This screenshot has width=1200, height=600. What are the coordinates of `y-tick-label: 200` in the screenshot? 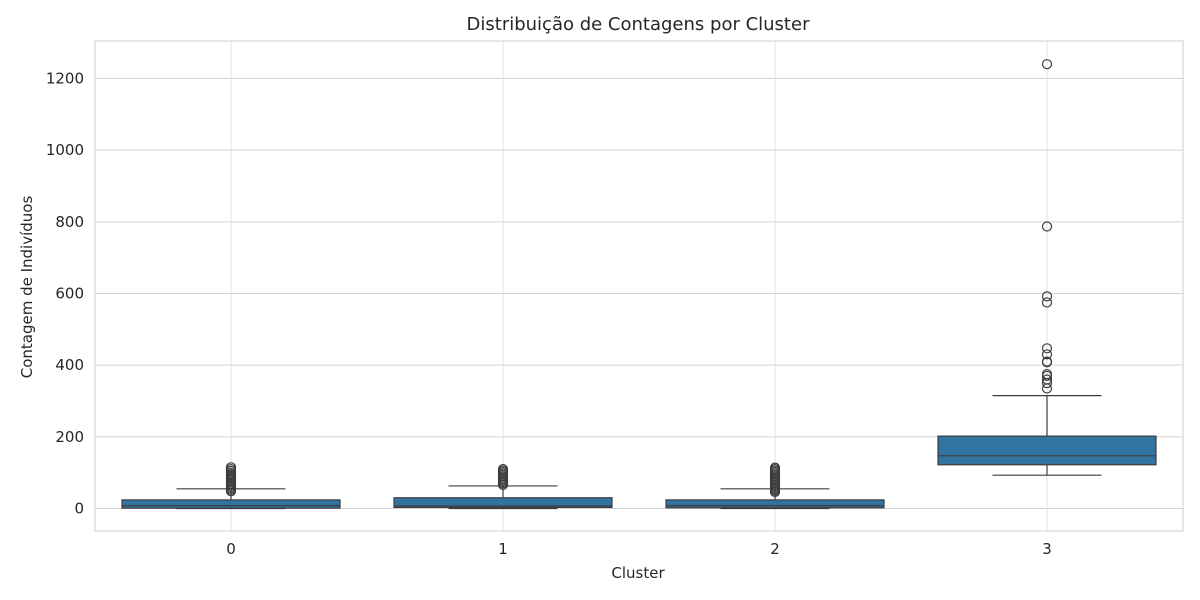 It's located at (69, 437).